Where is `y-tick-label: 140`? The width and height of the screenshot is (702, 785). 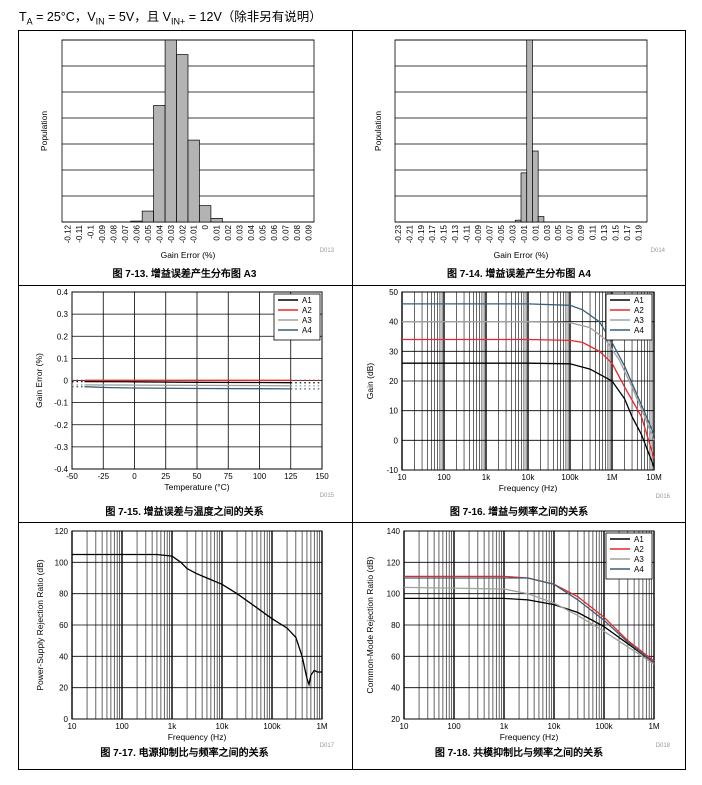 y-tick-label: 140 is located at coordinates (394, 531).